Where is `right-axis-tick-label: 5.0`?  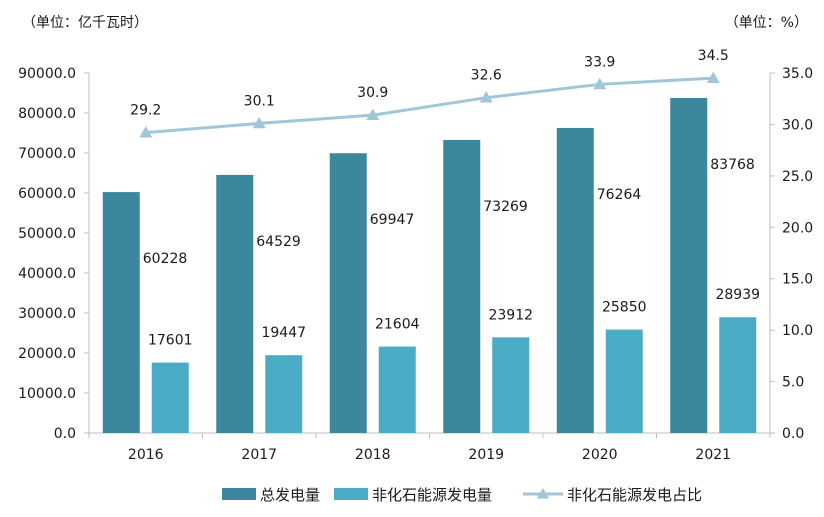 right-axis-tick-label: 5.0 is located at coordinates (793, 383).